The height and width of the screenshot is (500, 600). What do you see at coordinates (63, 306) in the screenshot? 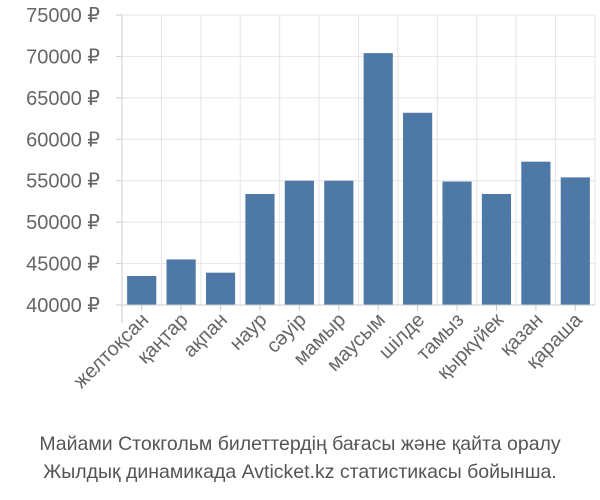
I see `y-tick-label-0: 40000 ₽` at bounding box center [63, 306].